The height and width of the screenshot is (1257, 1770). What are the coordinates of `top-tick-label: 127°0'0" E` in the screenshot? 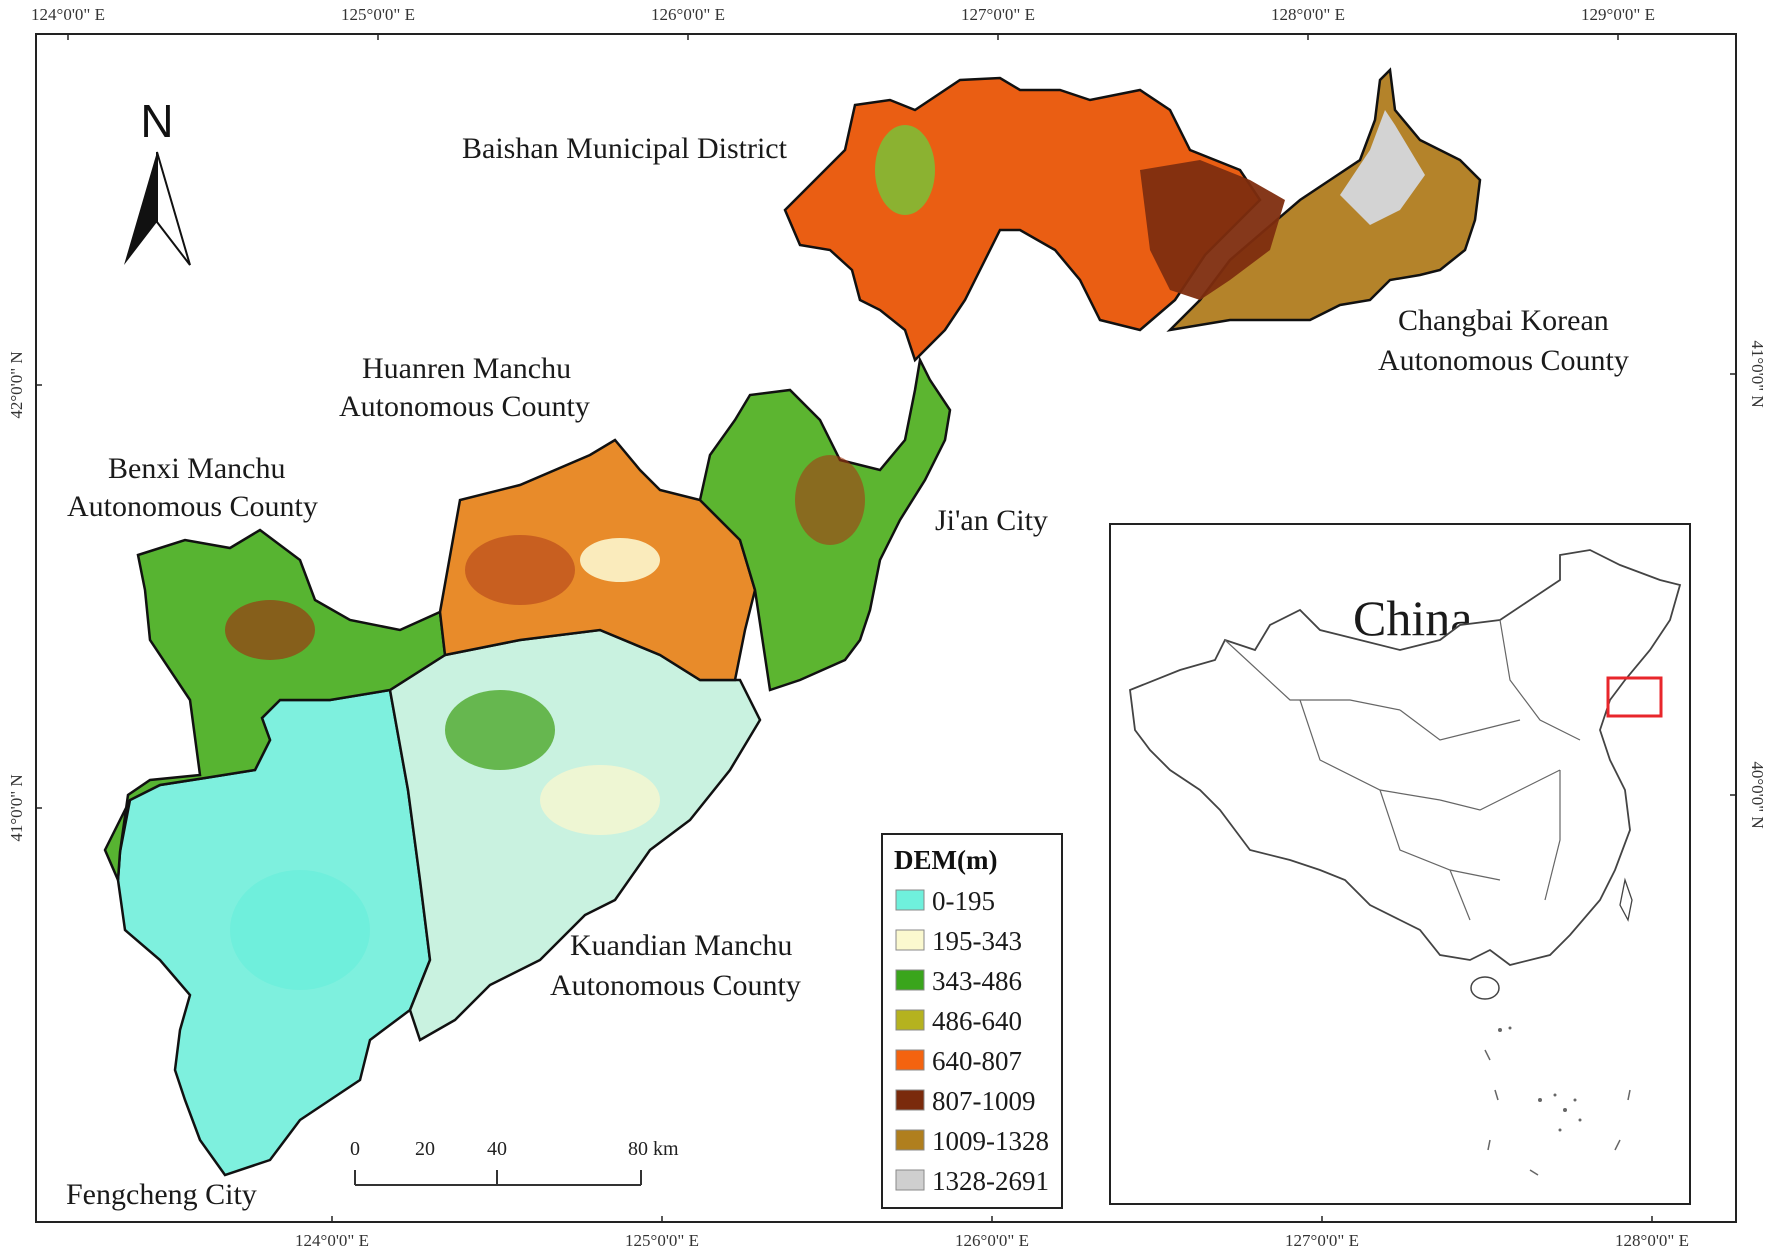 It's located at (998, 14).